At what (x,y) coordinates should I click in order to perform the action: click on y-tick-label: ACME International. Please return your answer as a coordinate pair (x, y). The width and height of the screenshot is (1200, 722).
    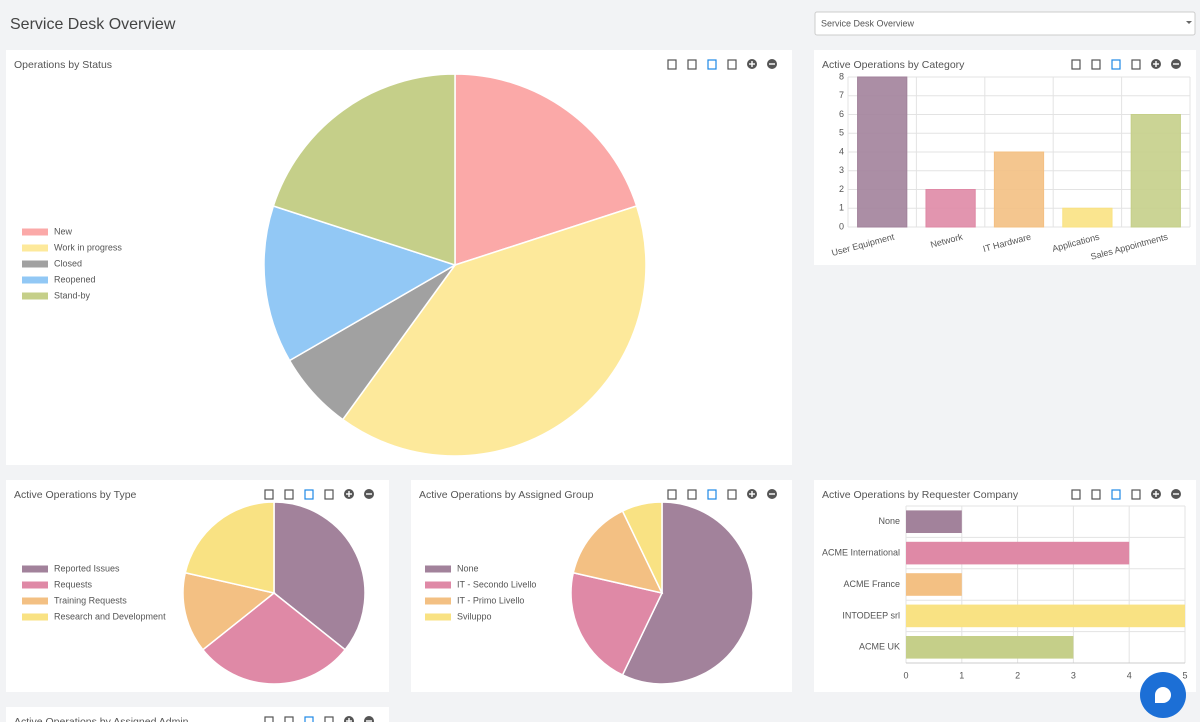
    Looking at the image, I should click on (861, 552).